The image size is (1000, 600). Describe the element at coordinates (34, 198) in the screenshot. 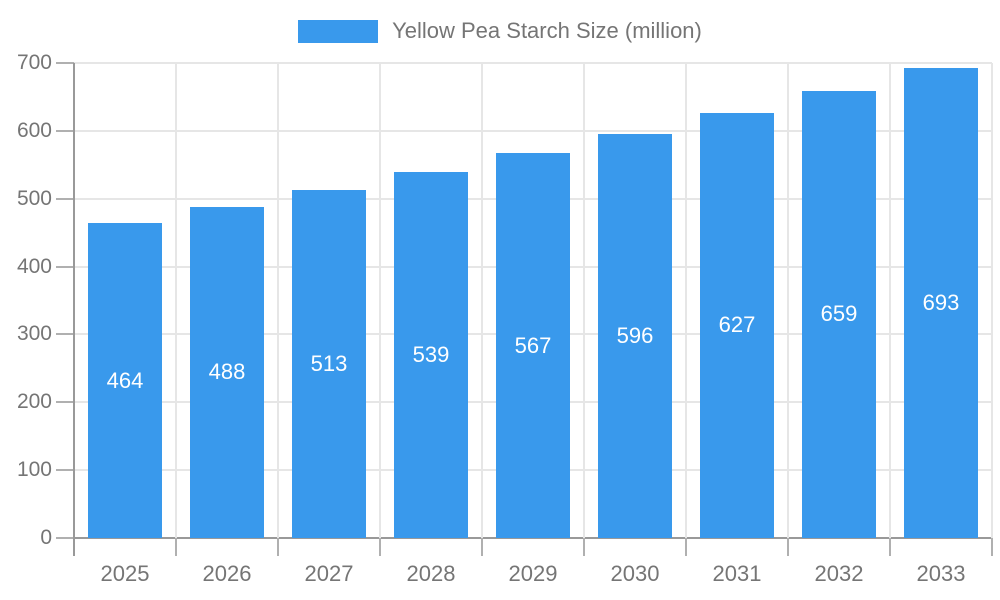

I see `y-axis-tick-label: 500` at that location.